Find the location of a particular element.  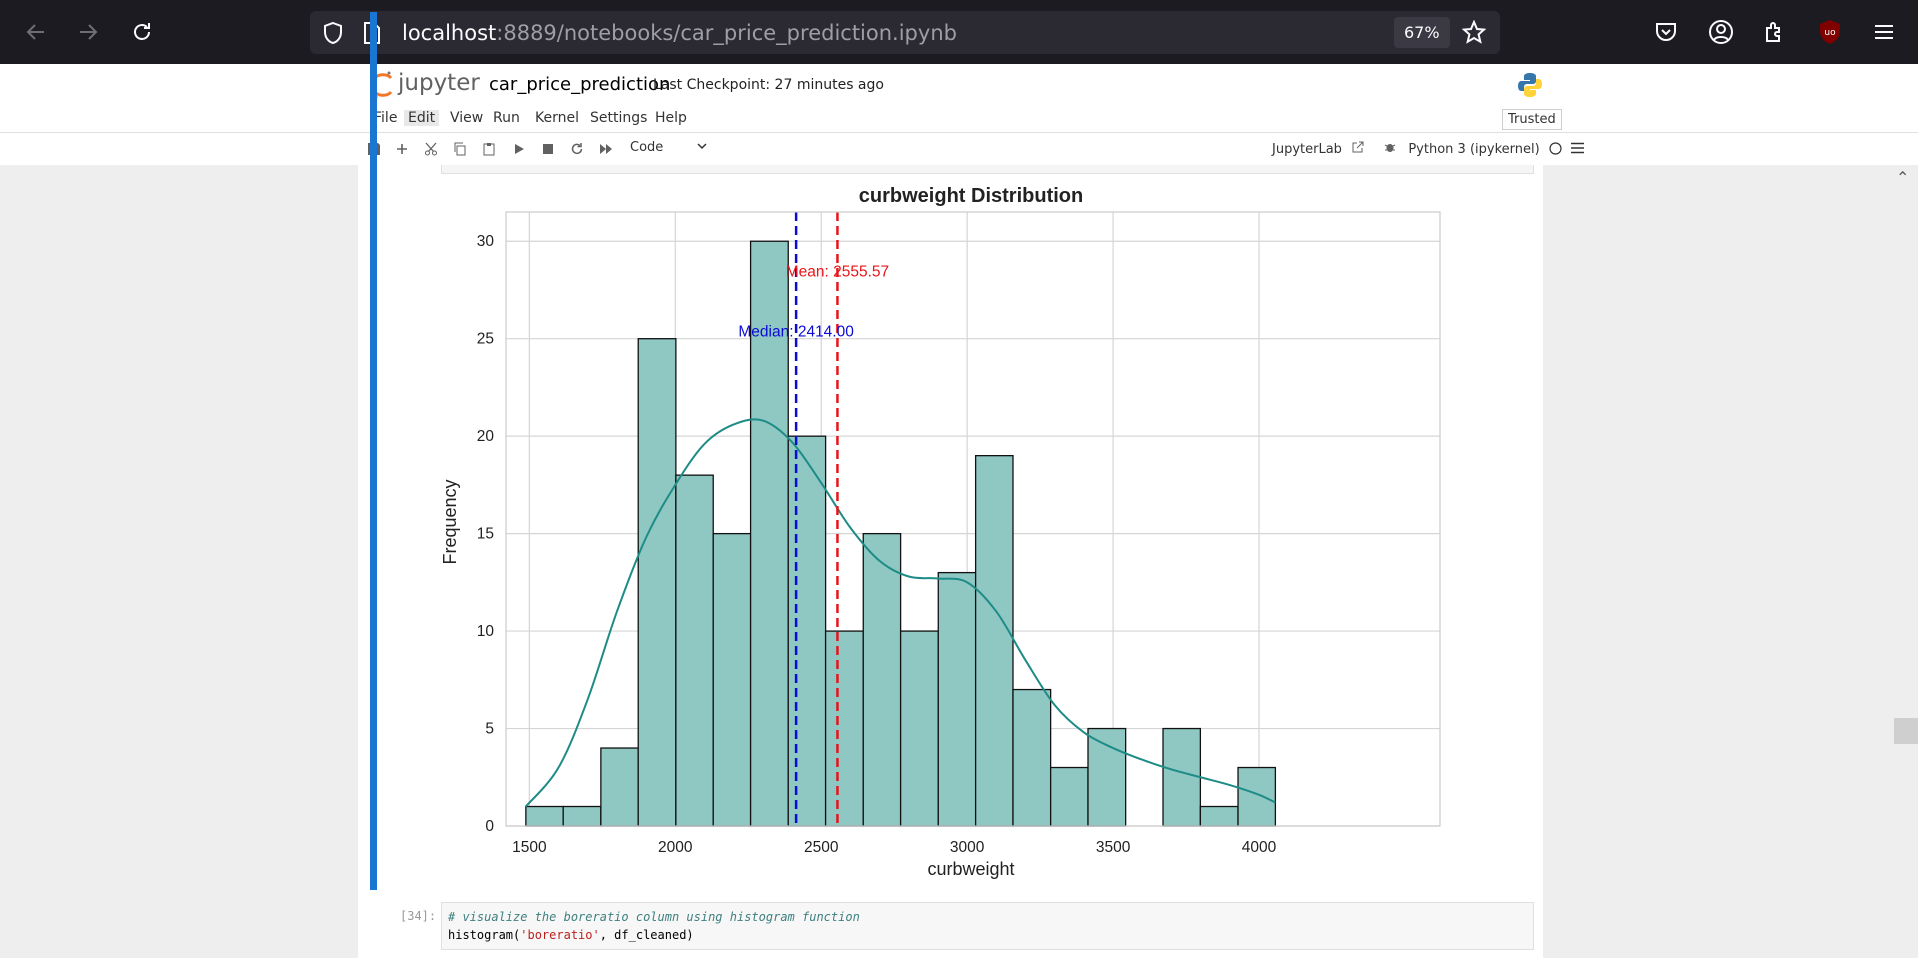

y-tick-label: 10 is located at coordinates (486, 631).